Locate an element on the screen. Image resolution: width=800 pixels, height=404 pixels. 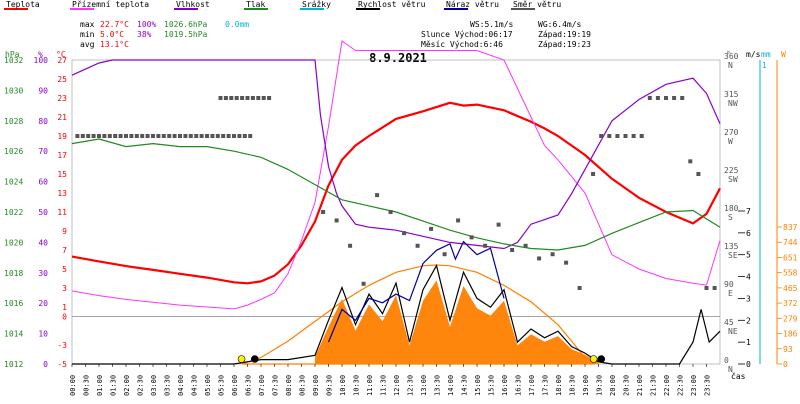
wind-tick-label: 5 is located at coordinates (748, 255).